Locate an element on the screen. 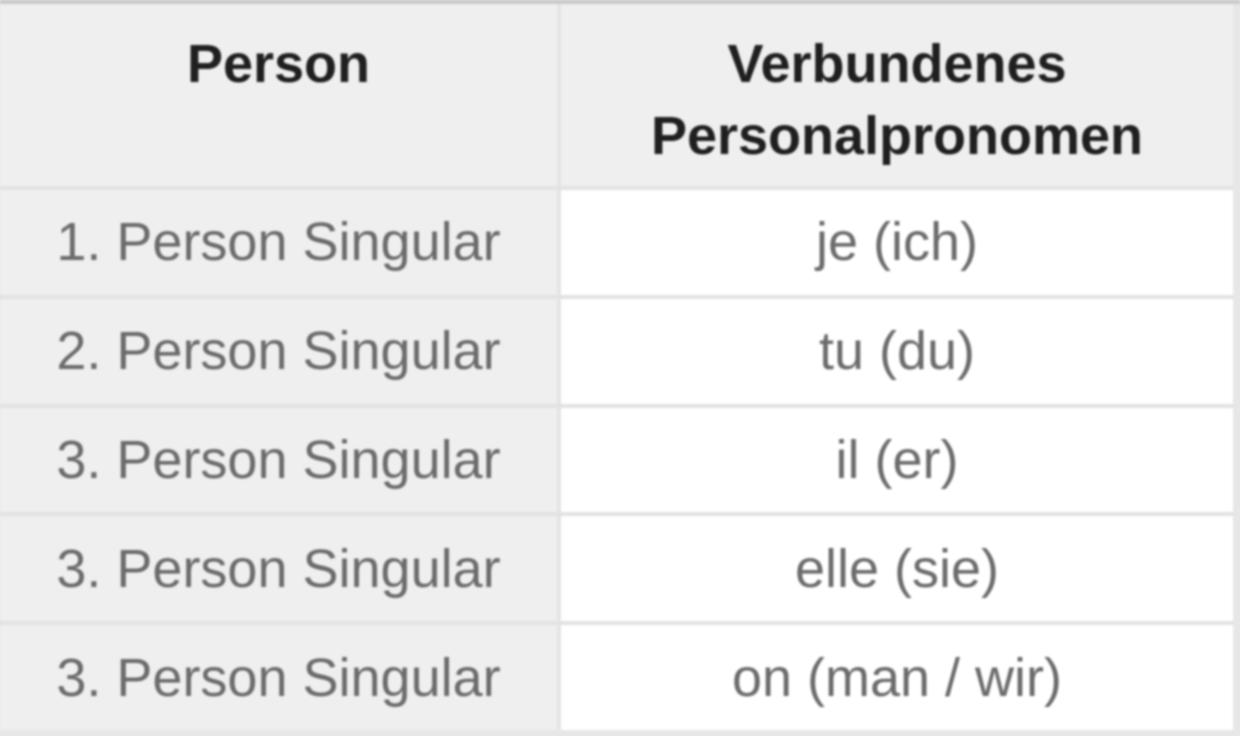  pronoun-value: on (man / wir) is located at coordinates (897, 677).